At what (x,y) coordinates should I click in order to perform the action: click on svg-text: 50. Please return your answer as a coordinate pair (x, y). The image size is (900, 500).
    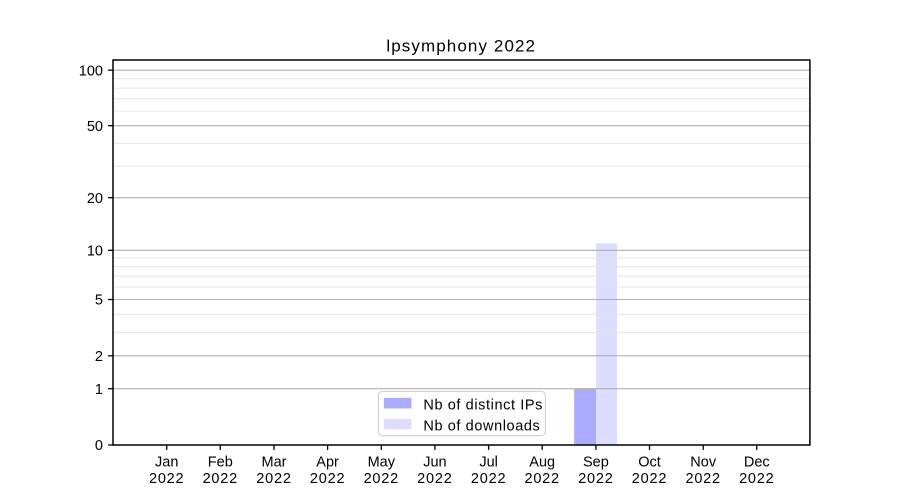
    Looking at the image, I should click on (95, 127).